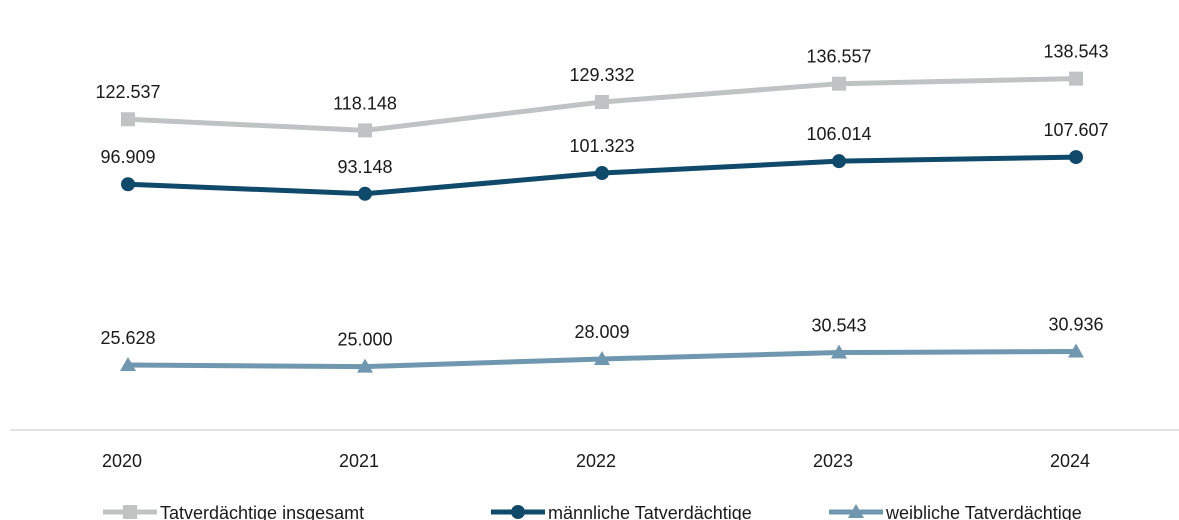  Describe the element at coordinates (127, 338) in the screenshot. I see `series-3-data-label: 25.628` at that location.